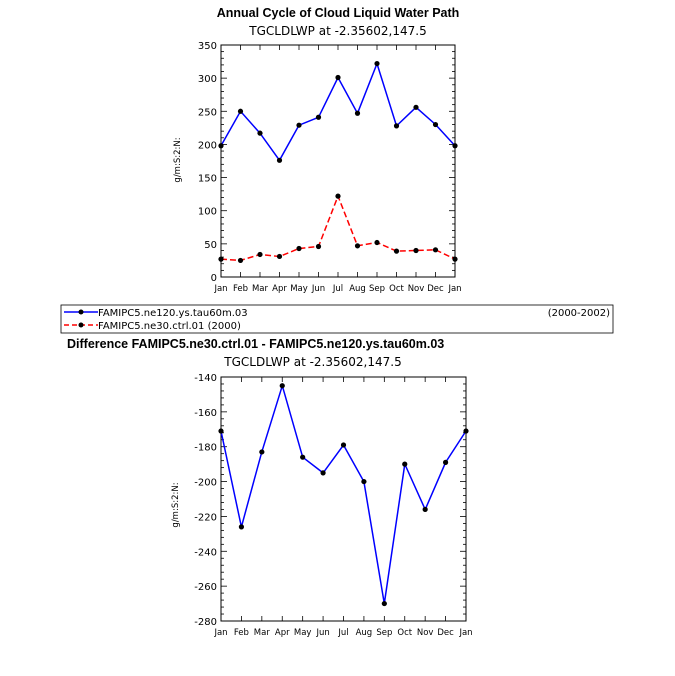  I want to click on chart2-subtitle: TGCLDLWP at -2.35602,147.5, so click(312, 362).